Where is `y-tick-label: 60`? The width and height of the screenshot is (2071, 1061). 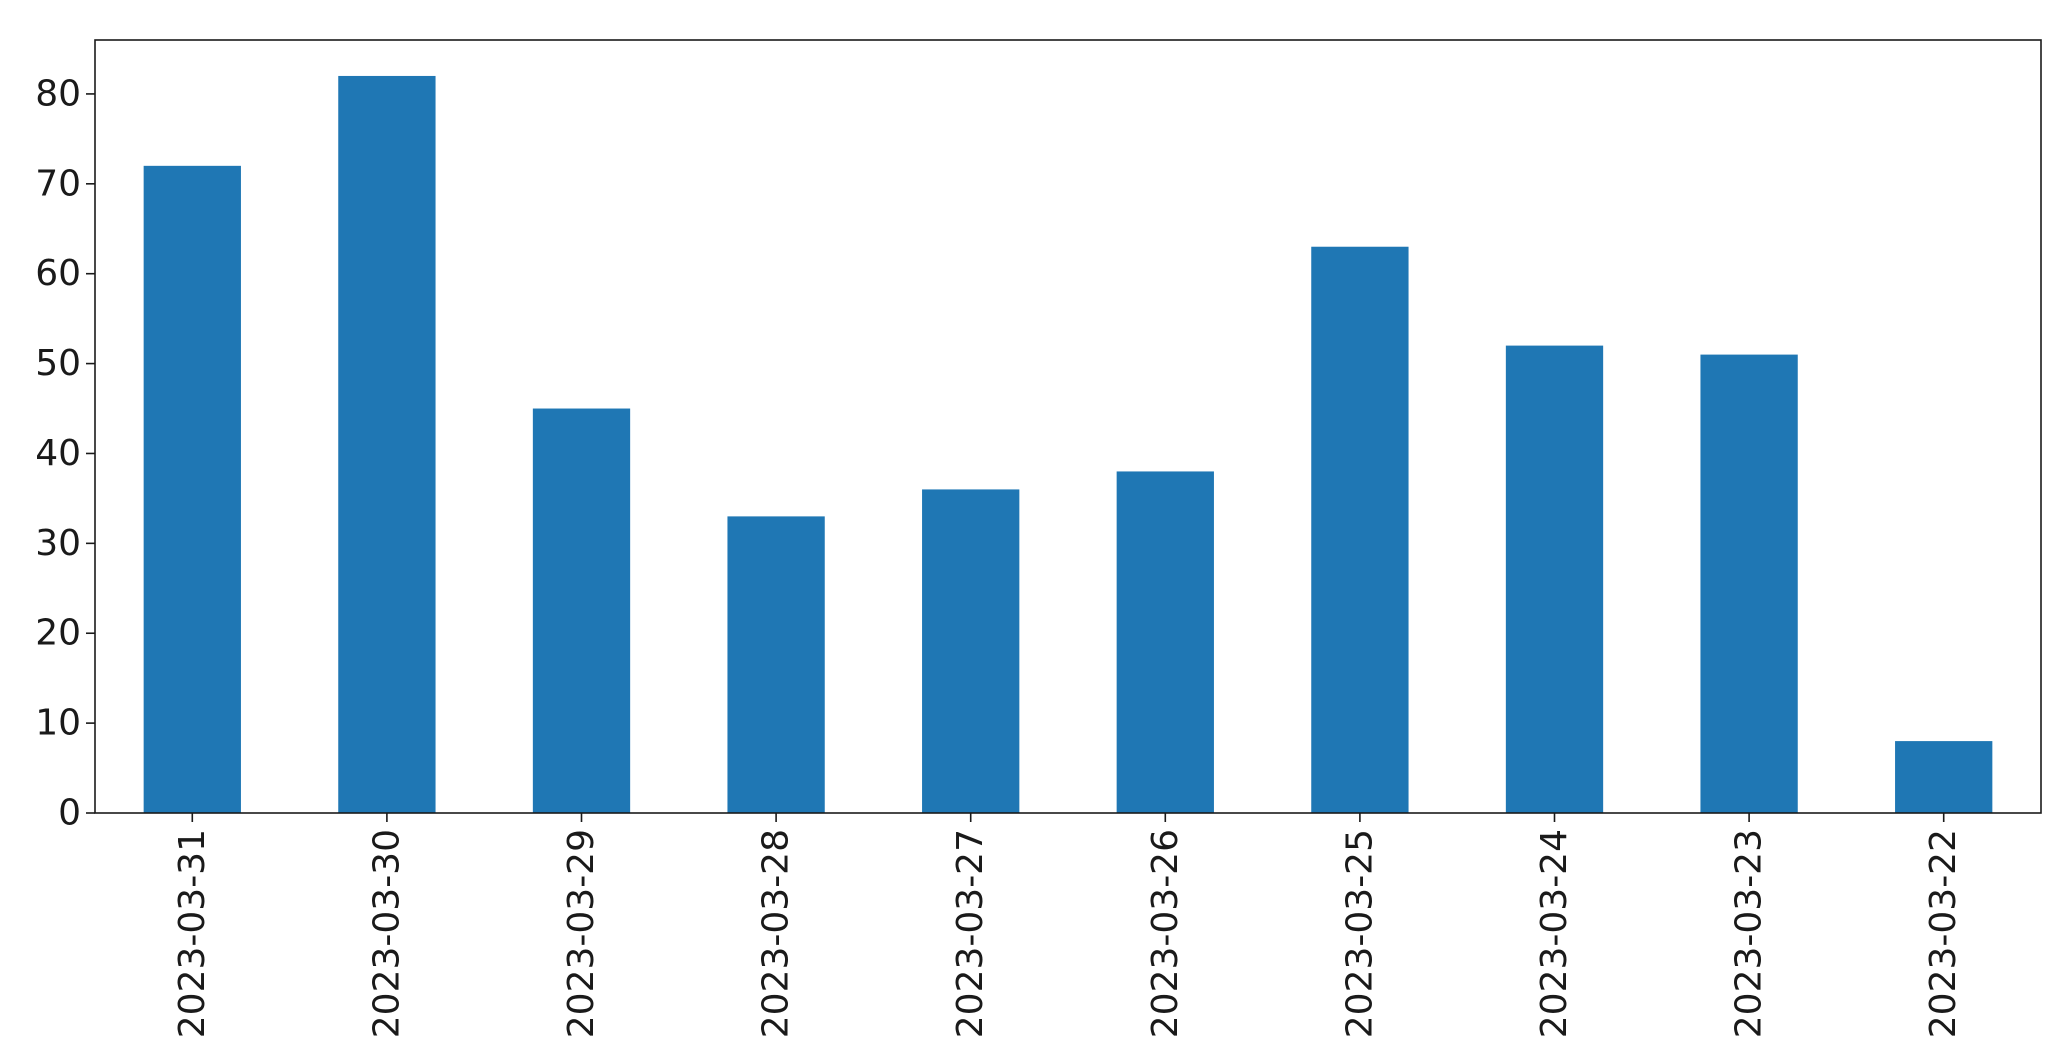 y-tick-label: 60 is located at coordinates (58, 273).